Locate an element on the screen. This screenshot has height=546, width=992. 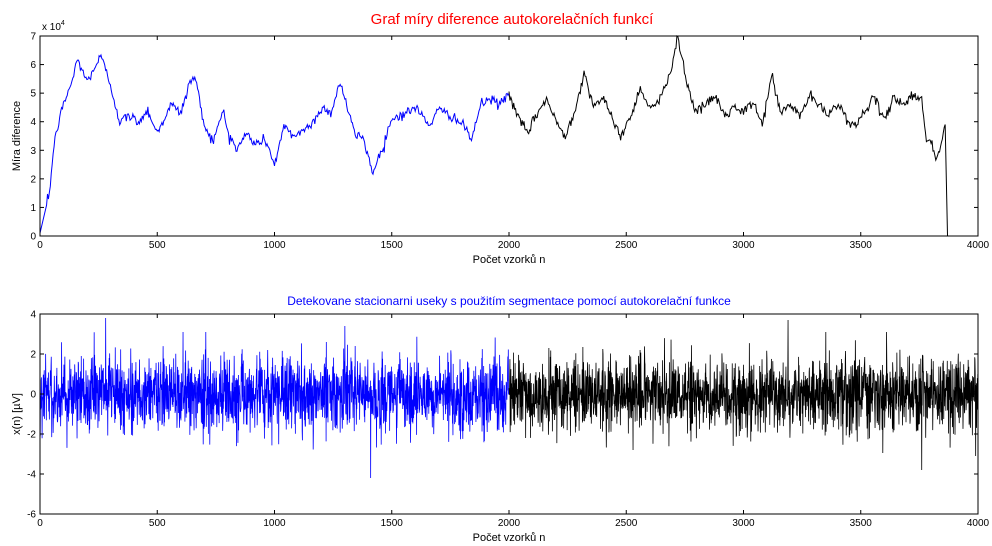
chart-top-xtick-label: 2000 is located at coordinates (509, 245).